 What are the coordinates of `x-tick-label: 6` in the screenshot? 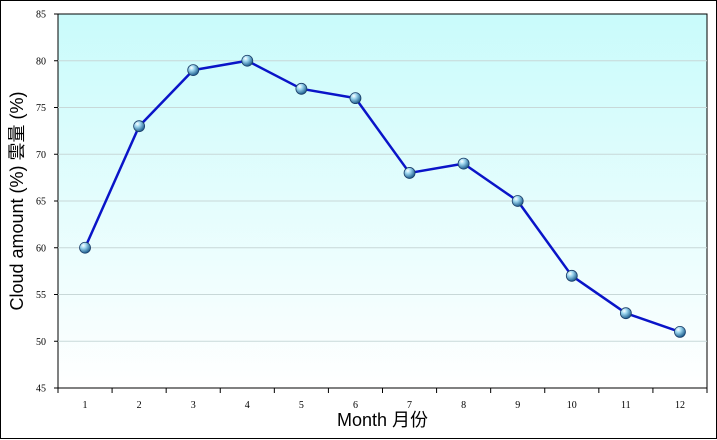 It's located at (355, 405).